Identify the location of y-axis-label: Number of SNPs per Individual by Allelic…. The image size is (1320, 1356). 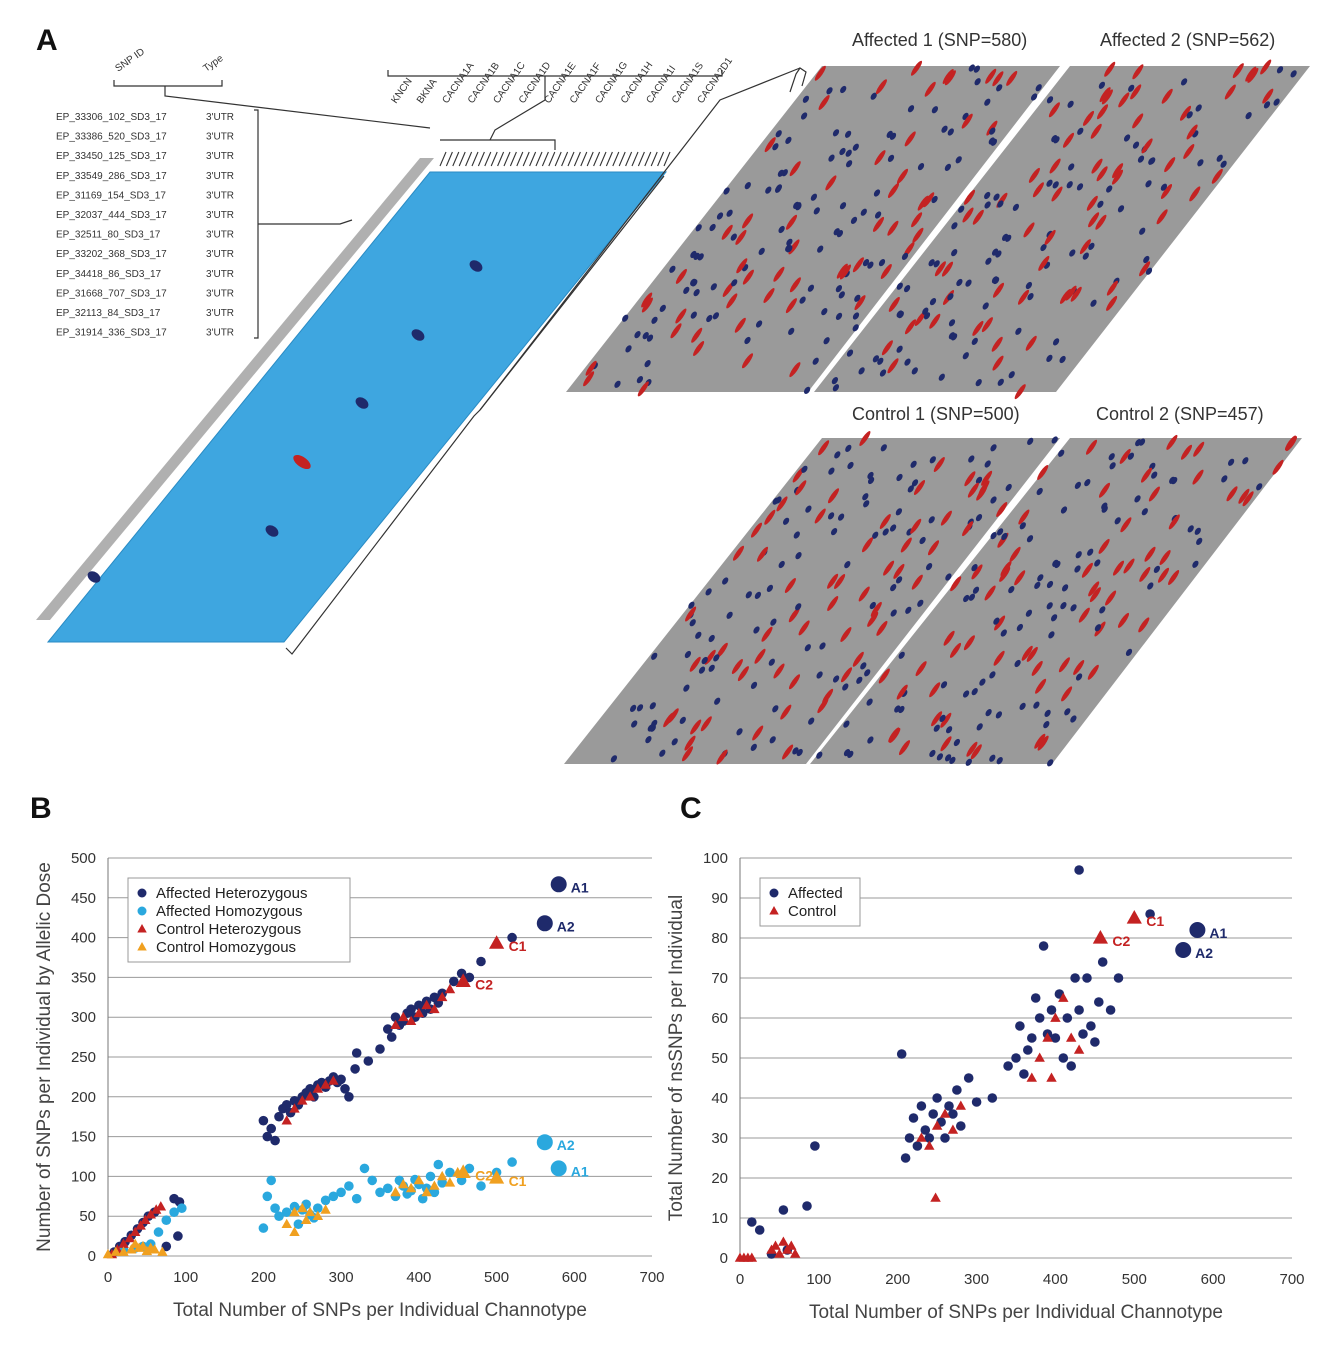
(44, 1057).